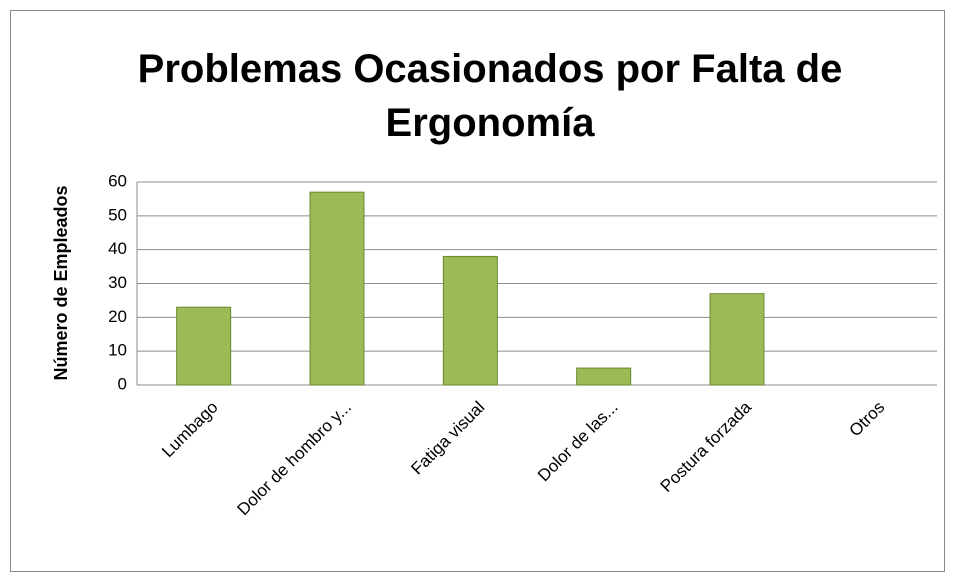  Describe the element at coordinates (117, 350) in the screenshot. I see `y-tick-label: 10` at that location.